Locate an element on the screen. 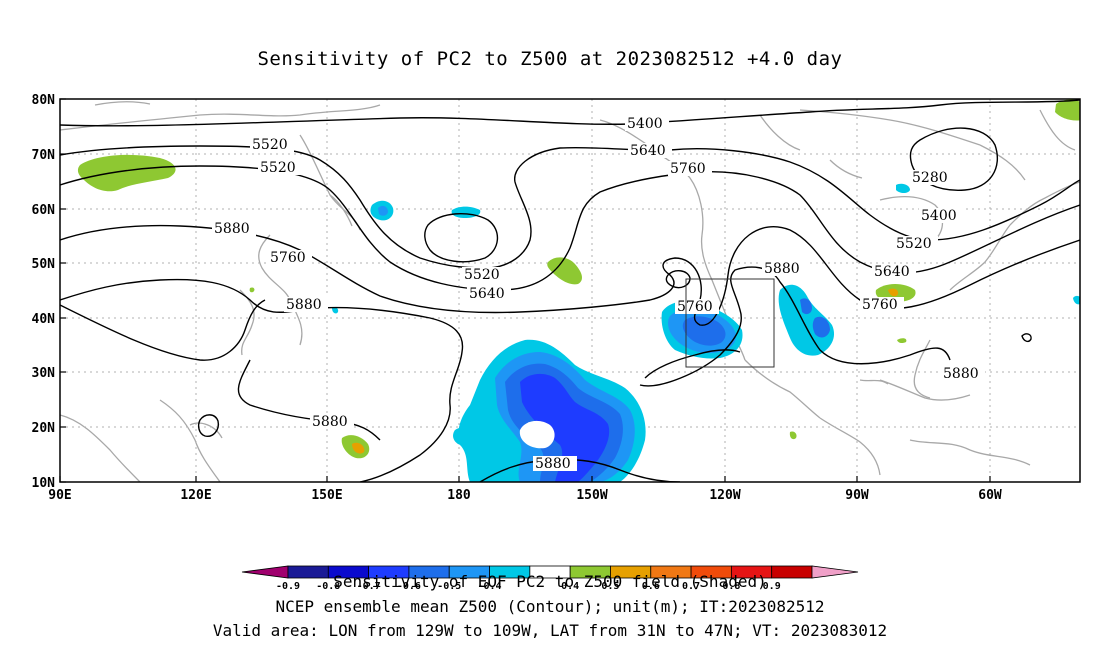 The width and height of the screenshot is (1100, 650). shade-cyan-hudson is located at coordinates (903, 188).